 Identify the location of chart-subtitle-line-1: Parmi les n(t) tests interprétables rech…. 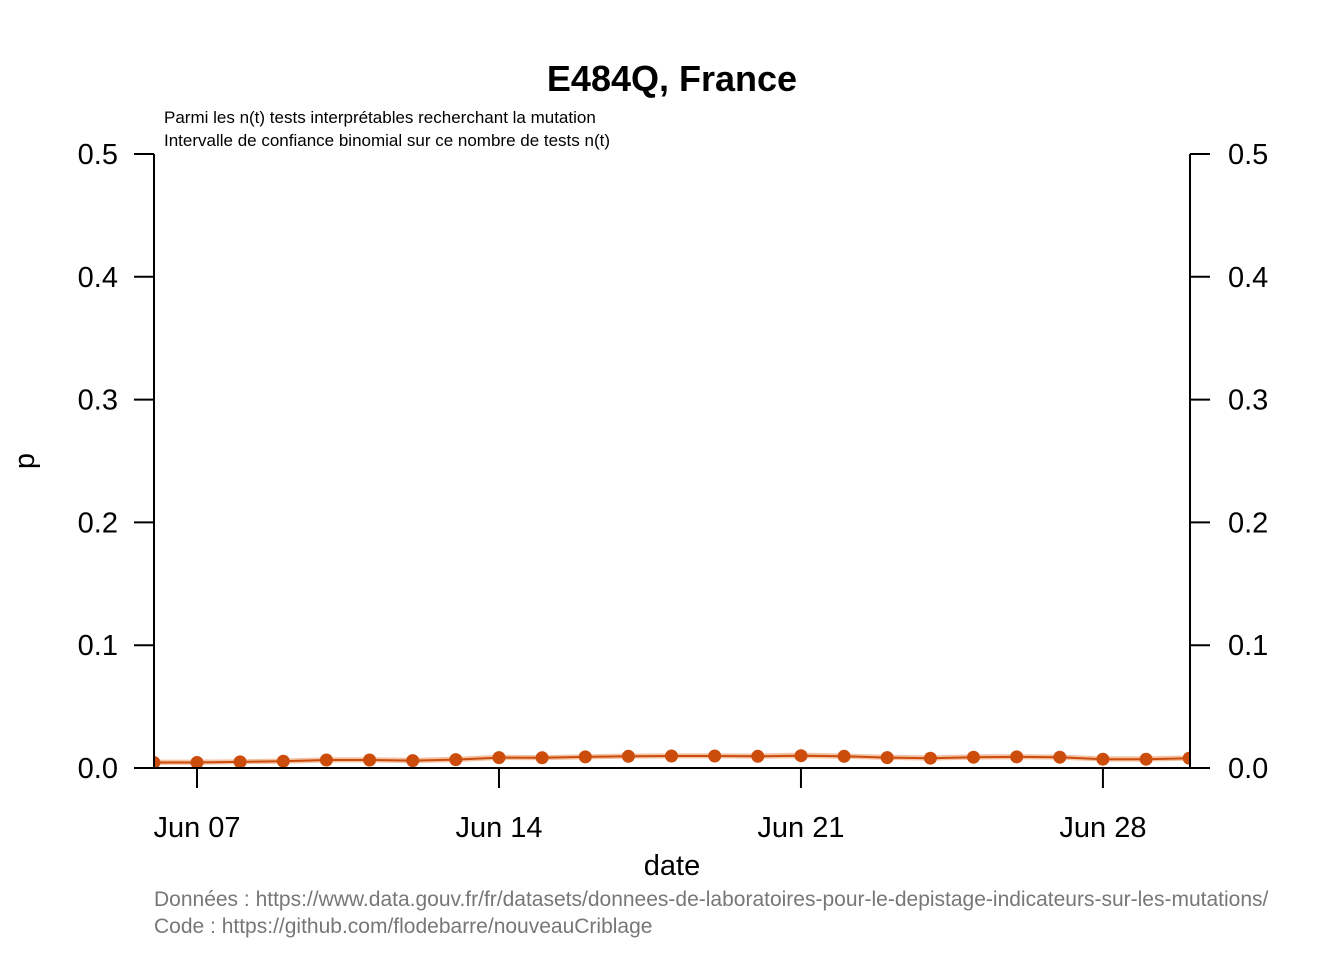
(380, 117).